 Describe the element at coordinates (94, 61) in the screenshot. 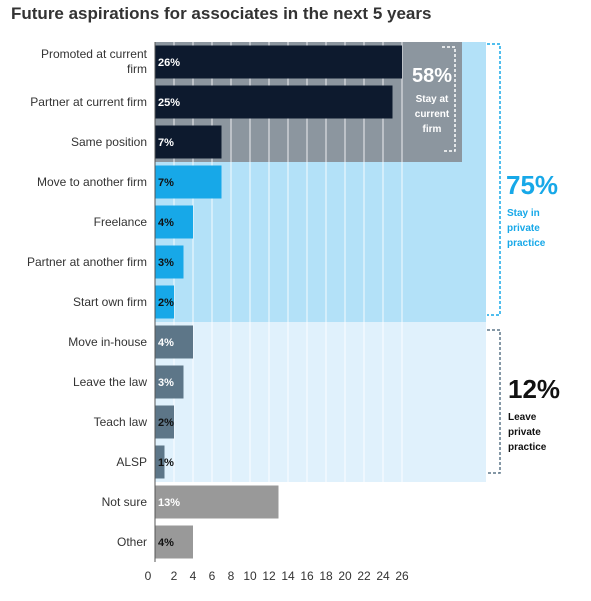

I see `category-label: Promoted at current firm` at that location.